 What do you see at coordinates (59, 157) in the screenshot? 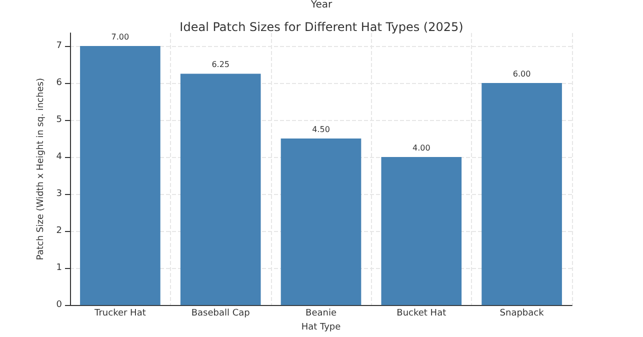
I see `y-tick-label: 4` at bounding box center [59, 157].